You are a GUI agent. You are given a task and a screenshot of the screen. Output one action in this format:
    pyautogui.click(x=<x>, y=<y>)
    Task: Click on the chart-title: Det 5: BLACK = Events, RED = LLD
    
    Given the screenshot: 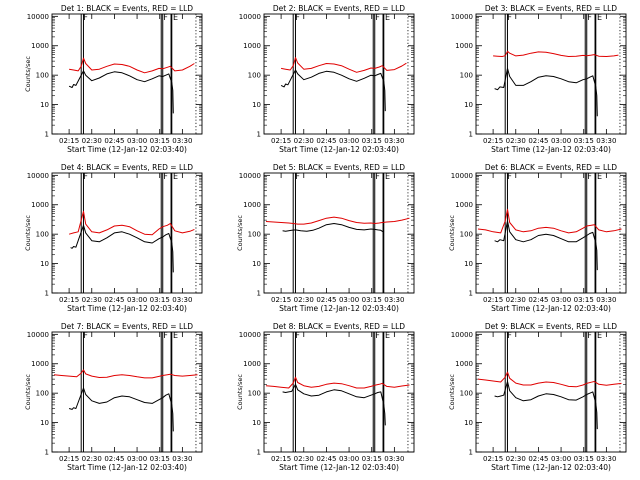 What is the action you would take?
    pyautogui.click(x=339, y=167)
    